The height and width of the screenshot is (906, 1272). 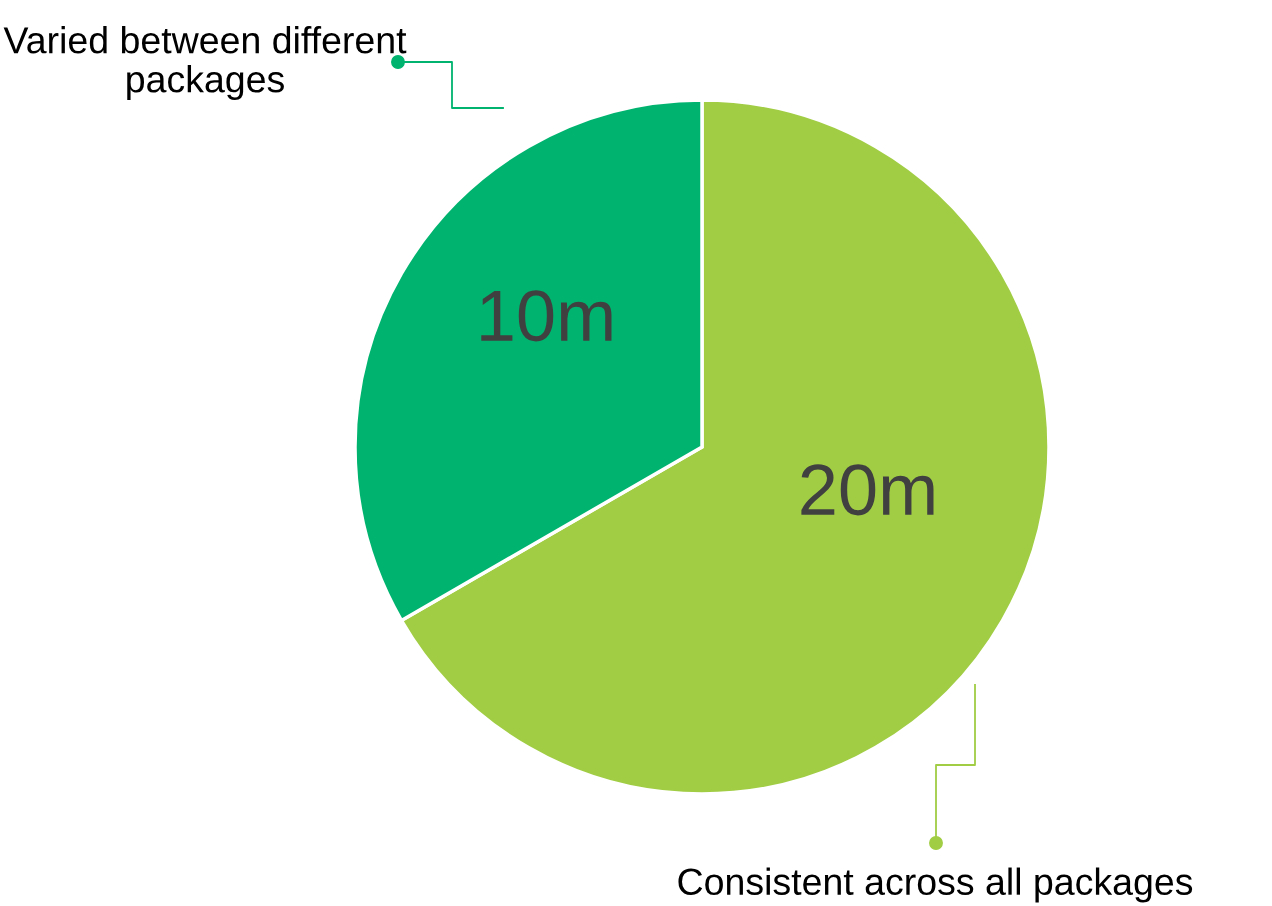 What do you see at coordinates (935, 885) in the screenshot?
I see `slice-label: Consistent across all packages` at bounding box center [935, 885].